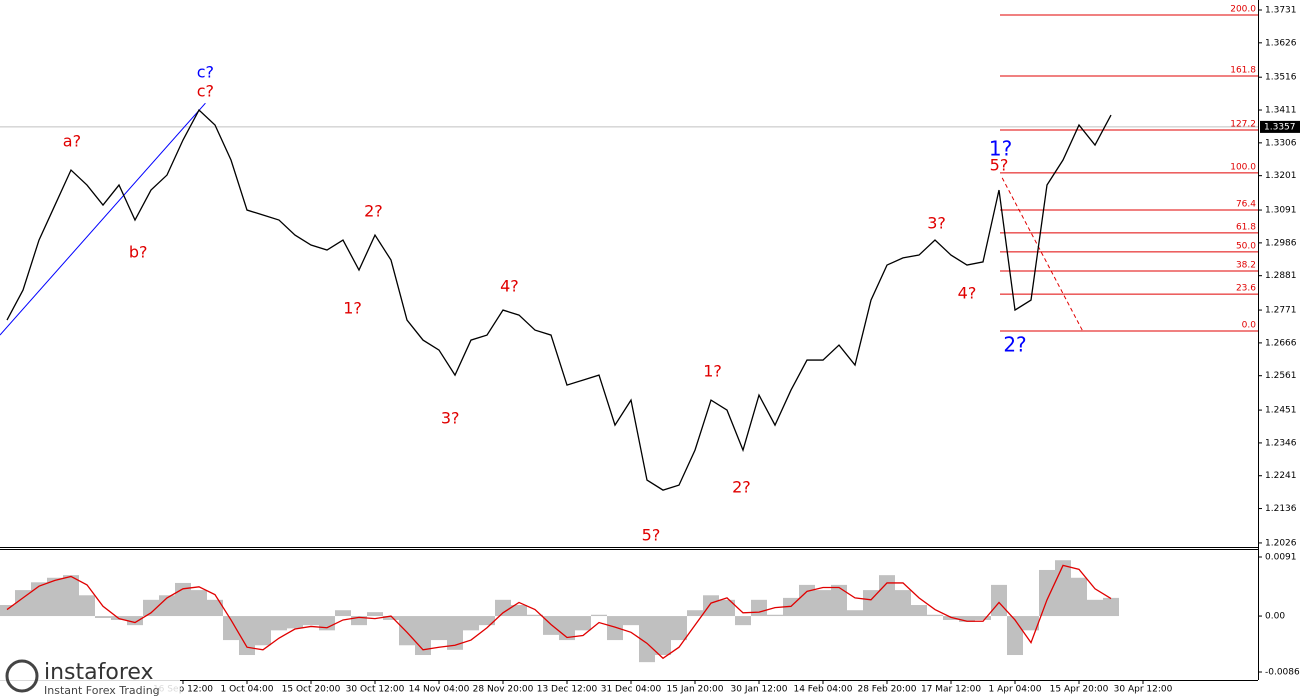  What do you see at coordinates (1281, 111) in the screenshot?
I see `y-tick-label: 1.3411` at bounding box center [1281, 111].